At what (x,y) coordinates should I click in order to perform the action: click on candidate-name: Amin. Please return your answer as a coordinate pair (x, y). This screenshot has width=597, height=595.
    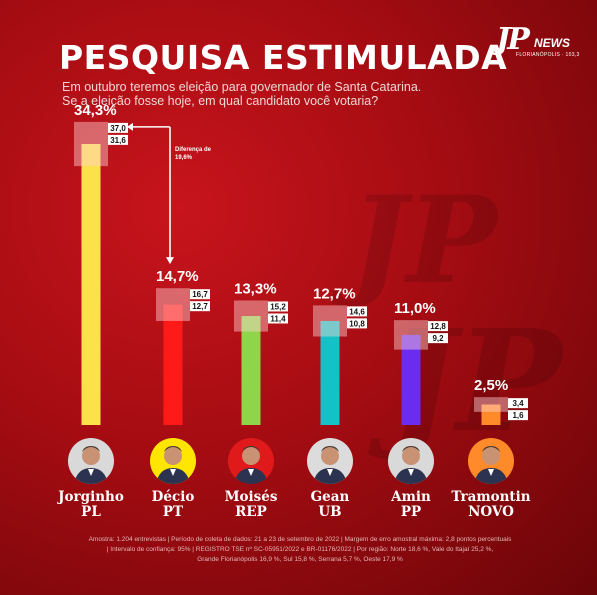
    Looking at the image, I should click on (411, 497).